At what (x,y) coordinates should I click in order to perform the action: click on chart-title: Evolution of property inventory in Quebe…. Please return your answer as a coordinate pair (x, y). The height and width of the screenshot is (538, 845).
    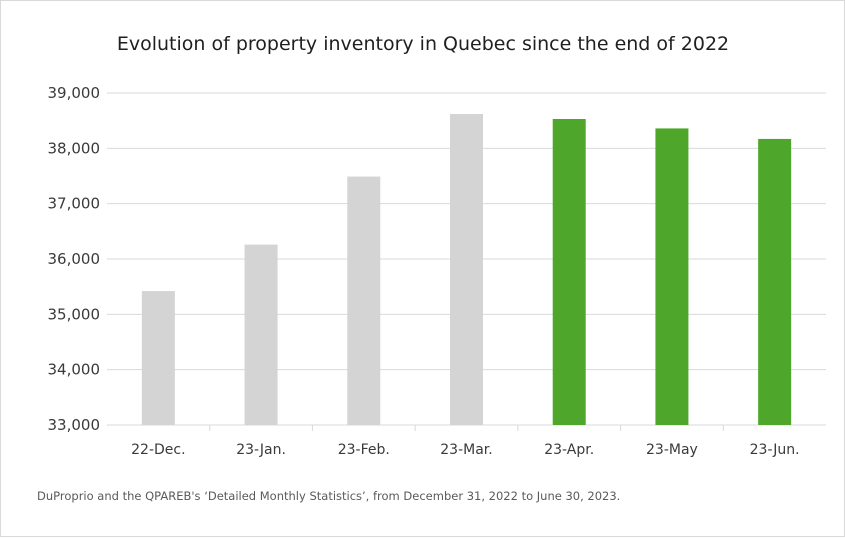
    Looking at the image, I should click on (423, 44).